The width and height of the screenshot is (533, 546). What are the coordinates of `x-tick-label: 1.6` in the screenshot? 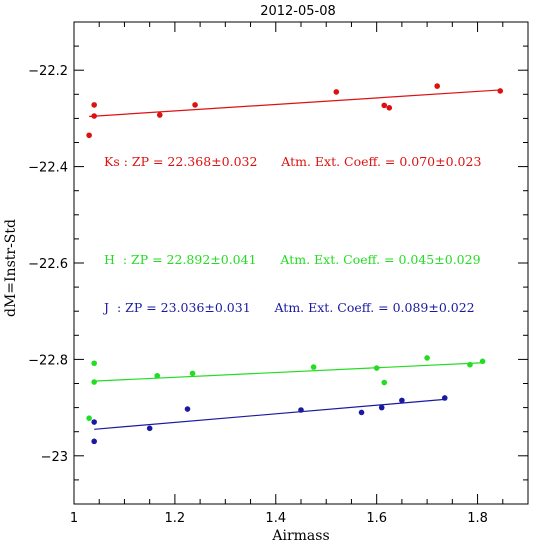 It's located at (376, 518).